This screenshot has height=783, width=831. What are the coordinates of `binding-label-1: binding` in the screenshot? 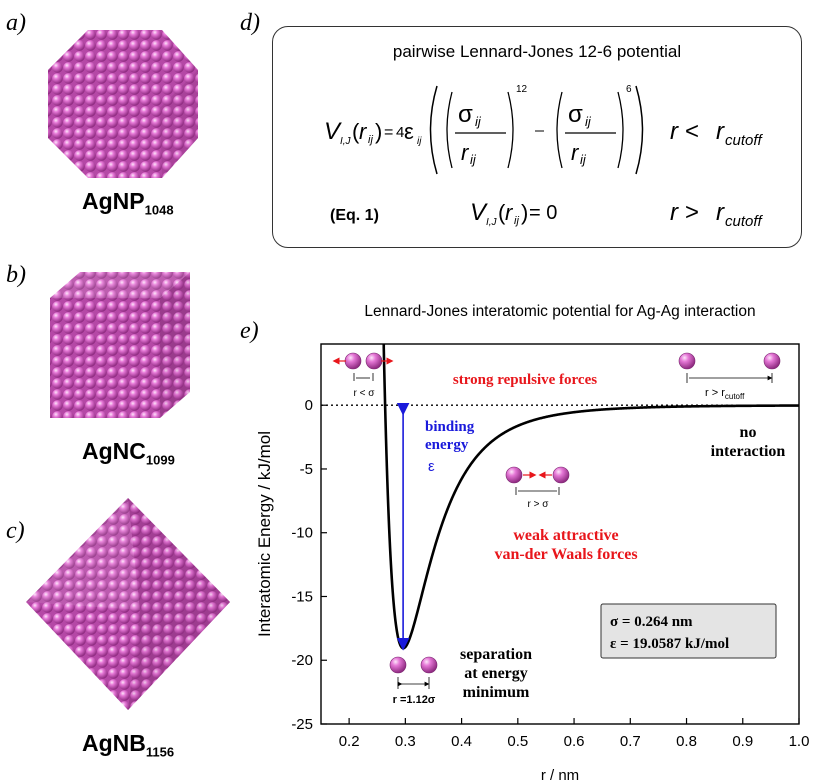 It's located at (450, 427).